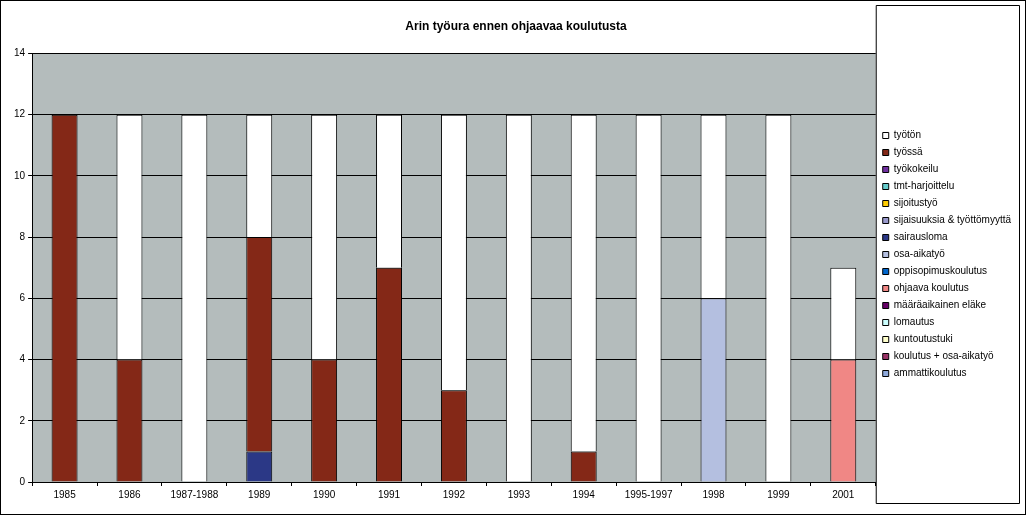  I want to click on legend-label: kuntoutustuki, so click(923, 339).